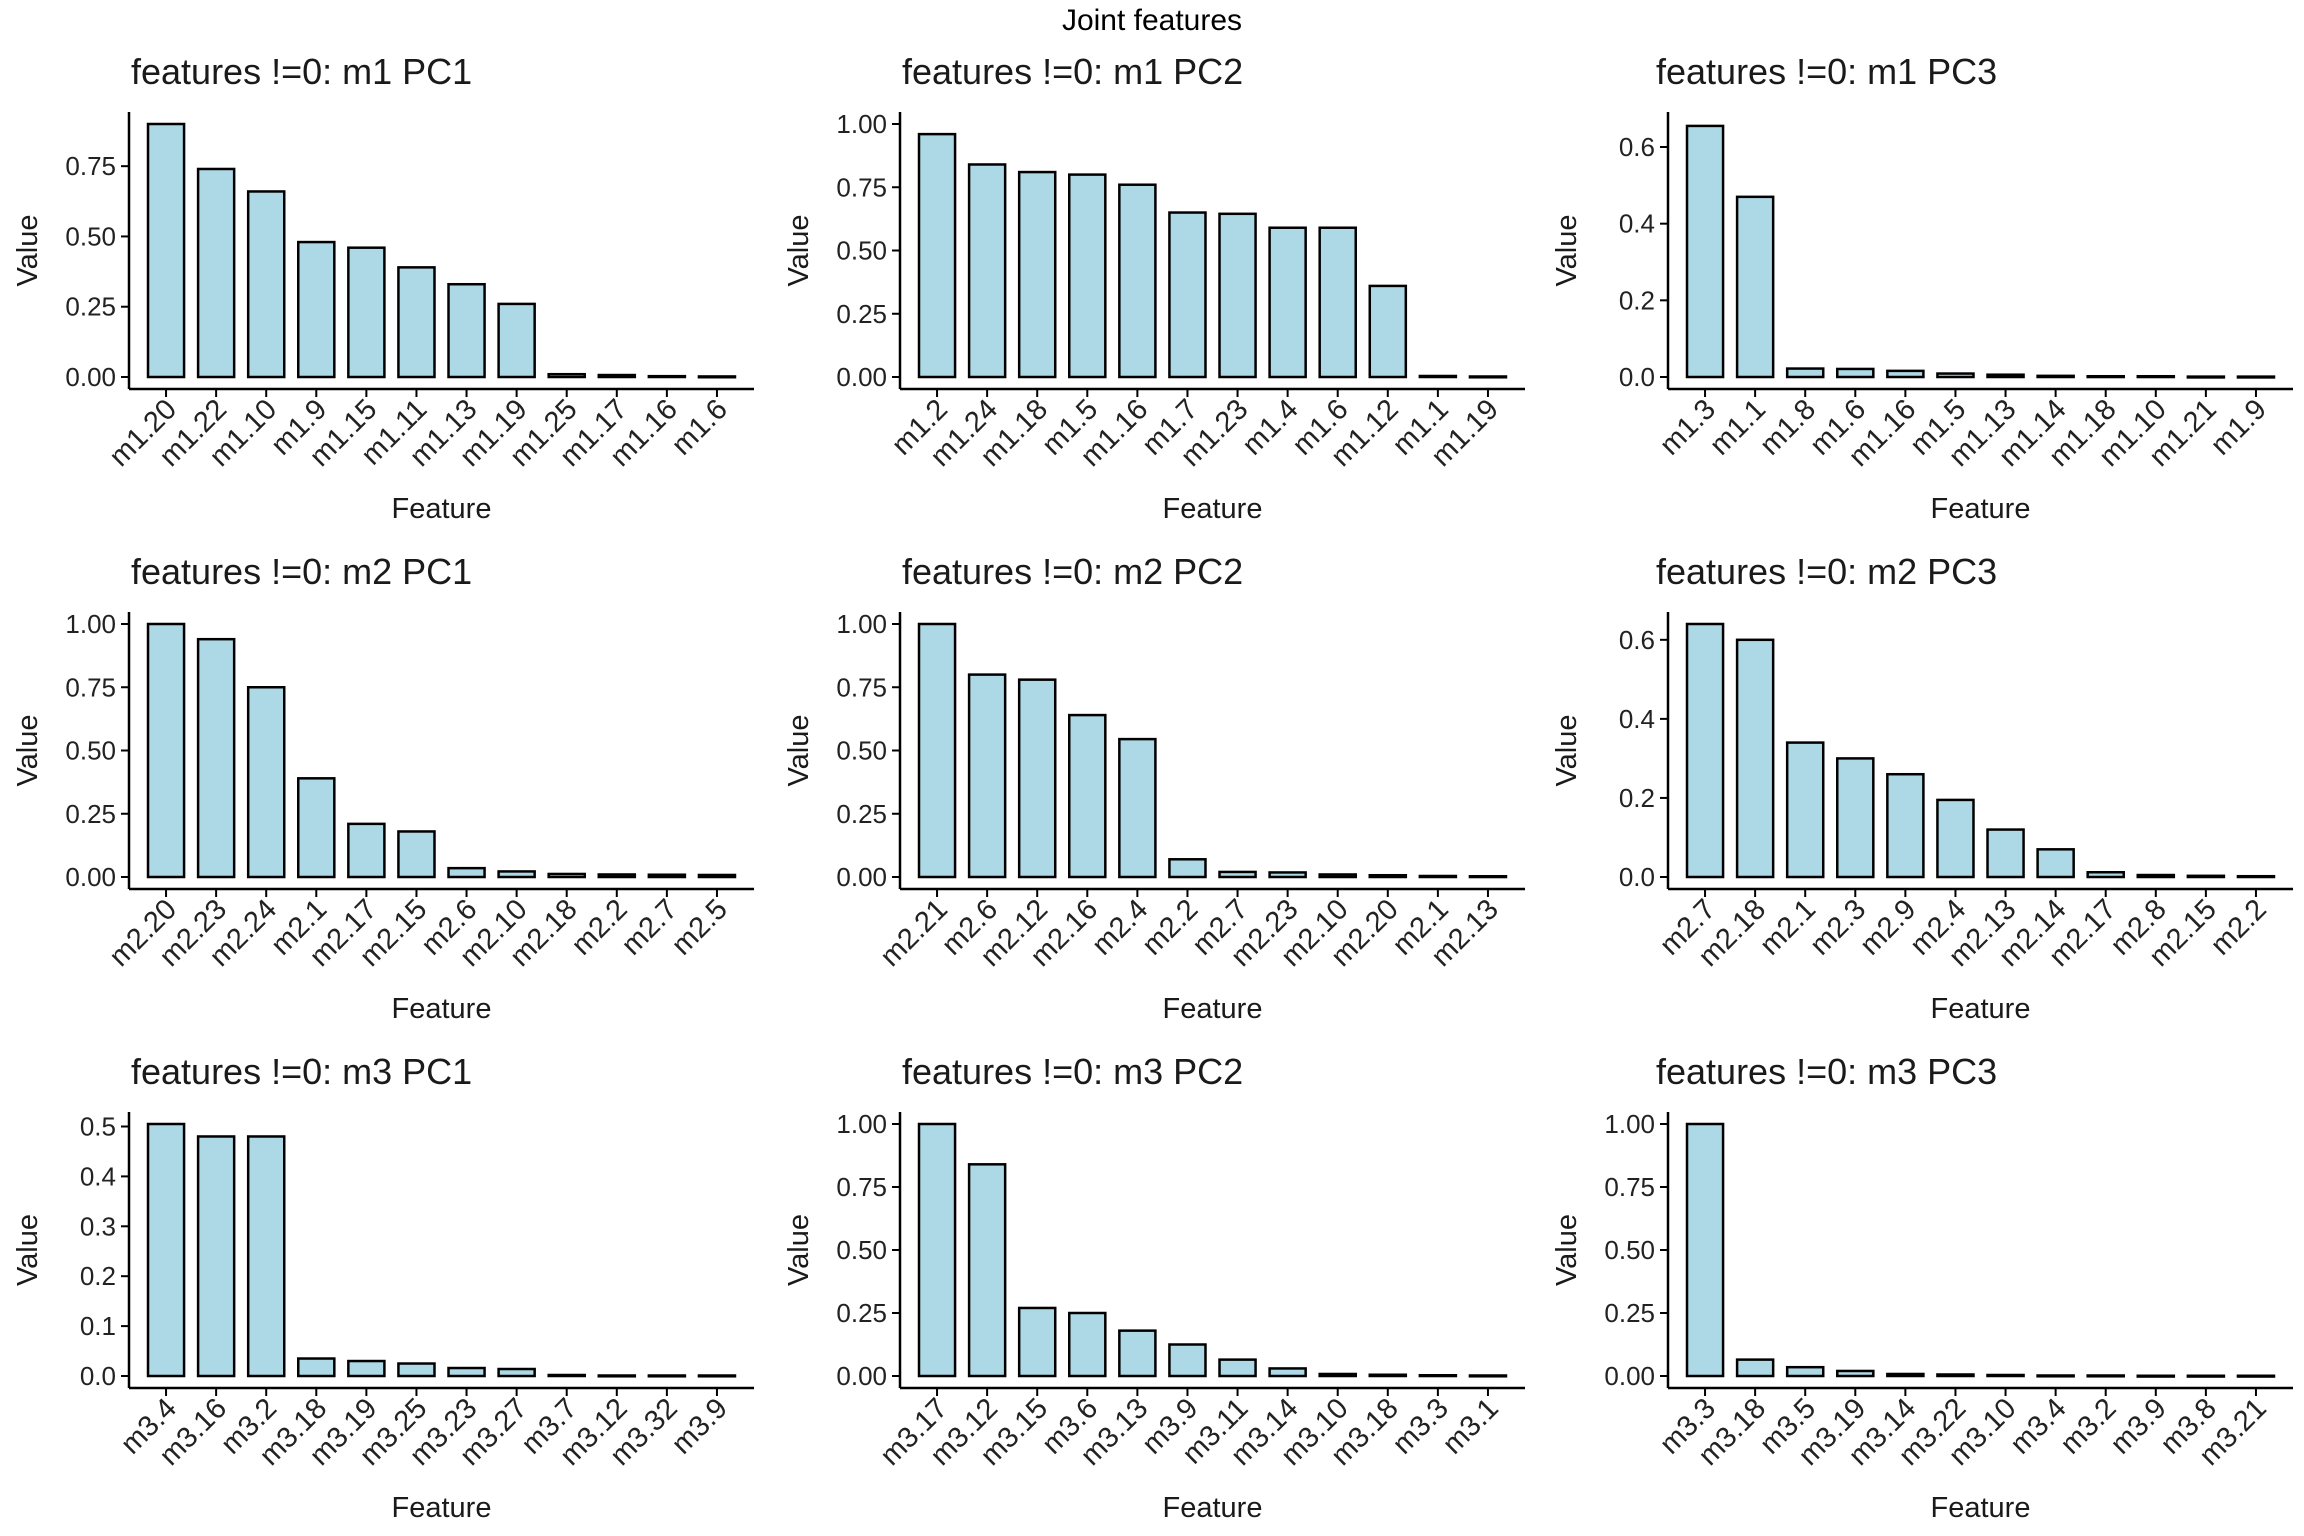 Image resolution: width=2304 pixels, height=1536 pixels. What do you see at coordinates (2088, 1426) in the screenshot?
I see `x-tick-label: m3.2` at bounding box center [2088, 1426].